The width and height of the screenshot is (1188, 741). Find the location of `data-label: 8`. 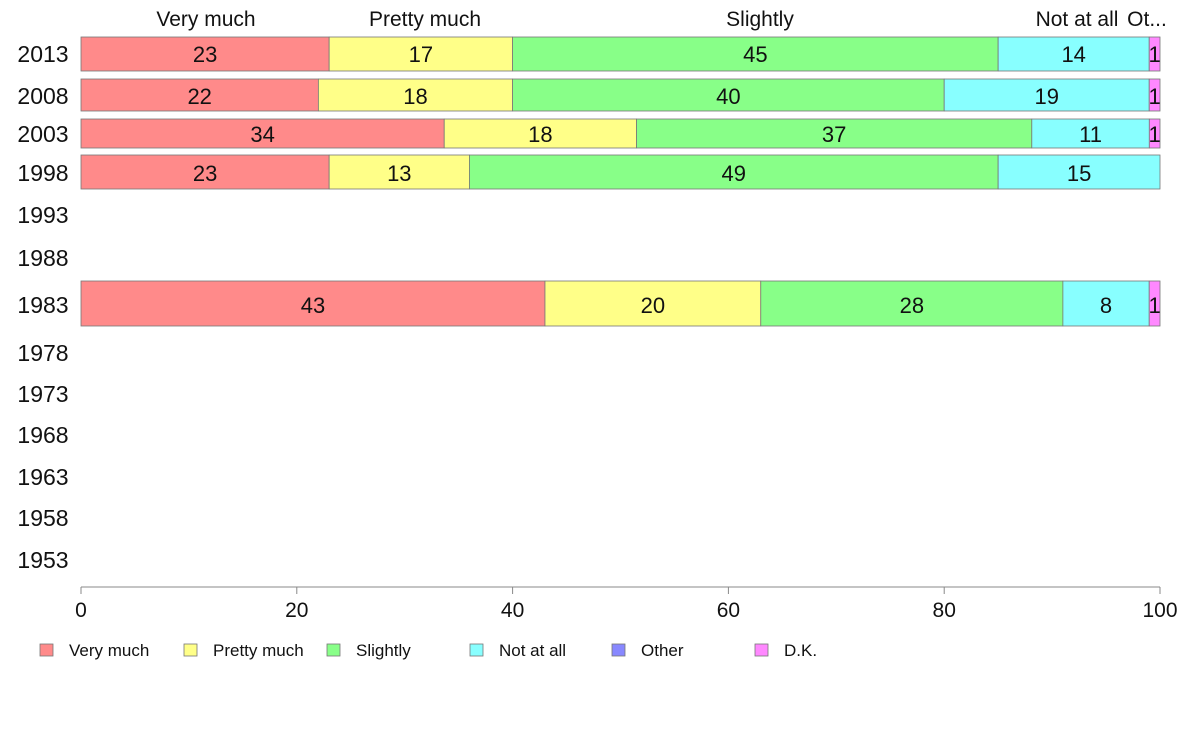

data-label: 8 is located at coordinates (1106, 305).